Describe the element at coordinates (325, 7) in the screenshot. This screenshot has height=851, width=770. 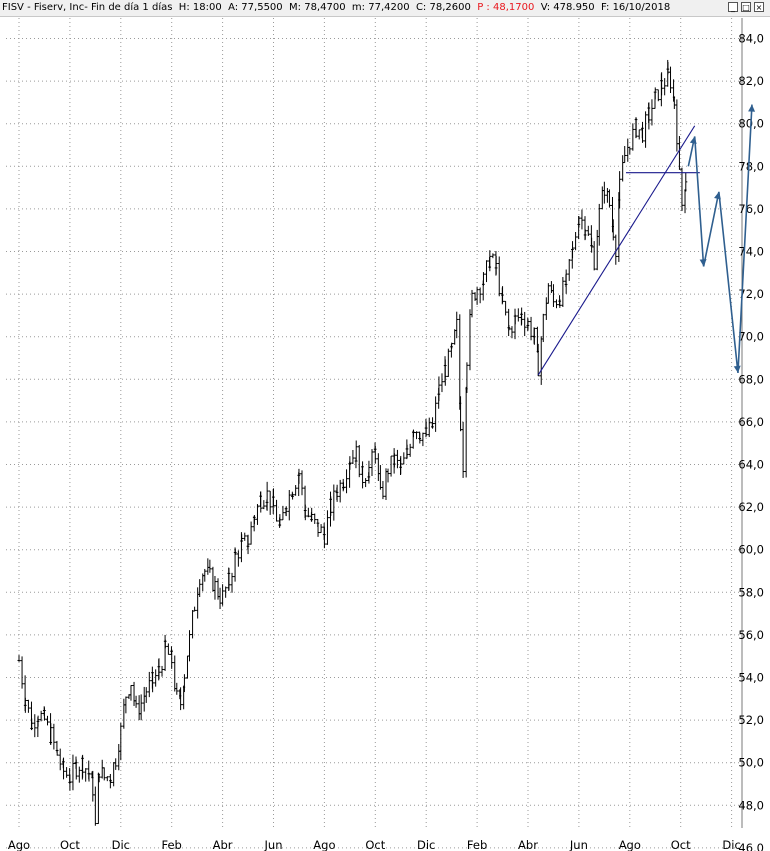
I see `high-value: 78,4700` at that location.